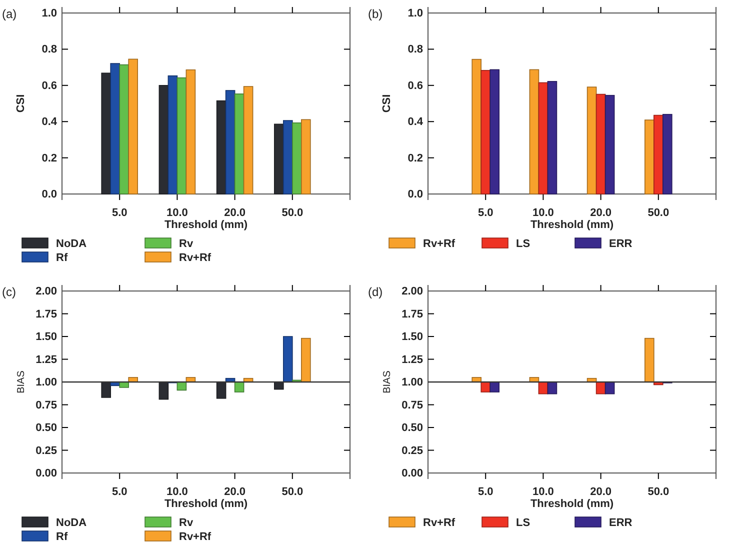 The image size is (729, 543). What do you see at coordinates (9, 14) in the screenshot?
I see `chart-title: (a)` at bounding box center [9, 14].